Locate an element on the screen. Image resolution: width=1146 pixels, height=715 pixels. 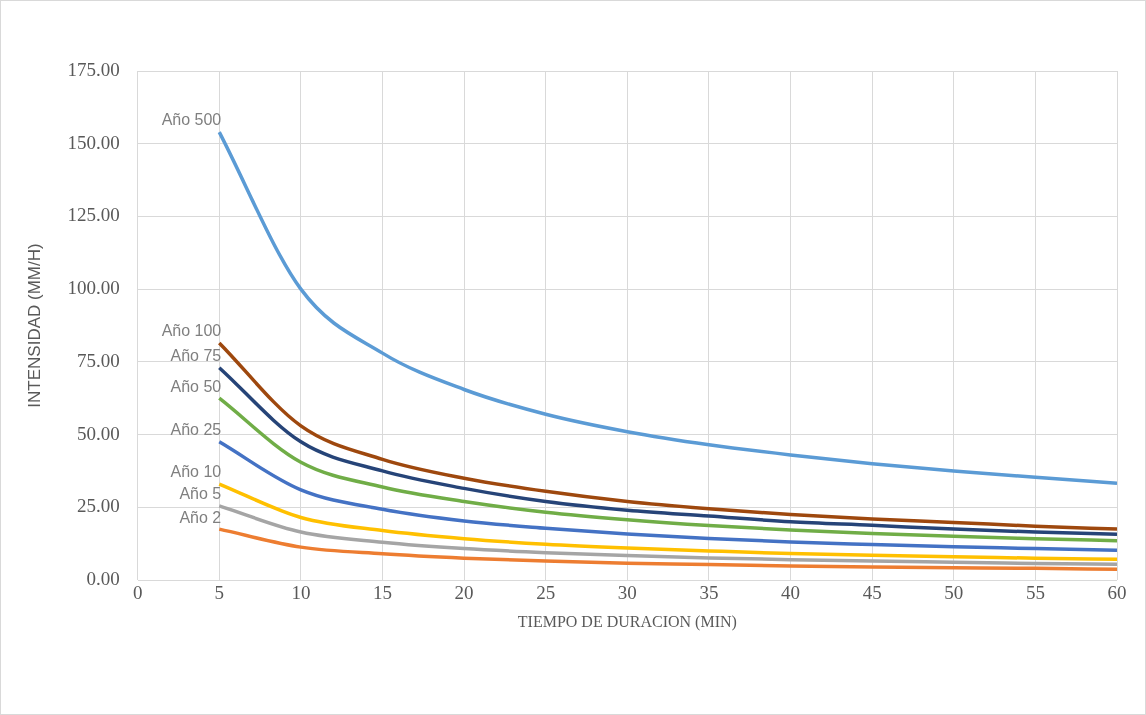
y-tick-label: 50.00 is located at coordinates (98, 433).